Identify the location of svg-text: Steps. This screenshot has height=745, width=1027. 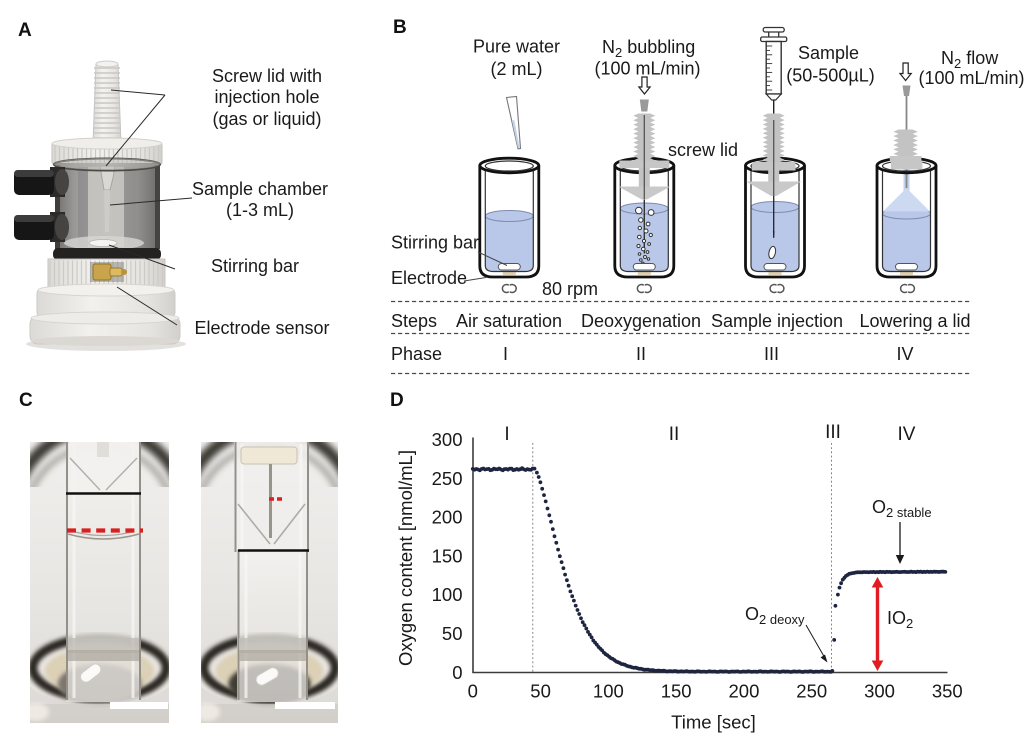
(414, 321).